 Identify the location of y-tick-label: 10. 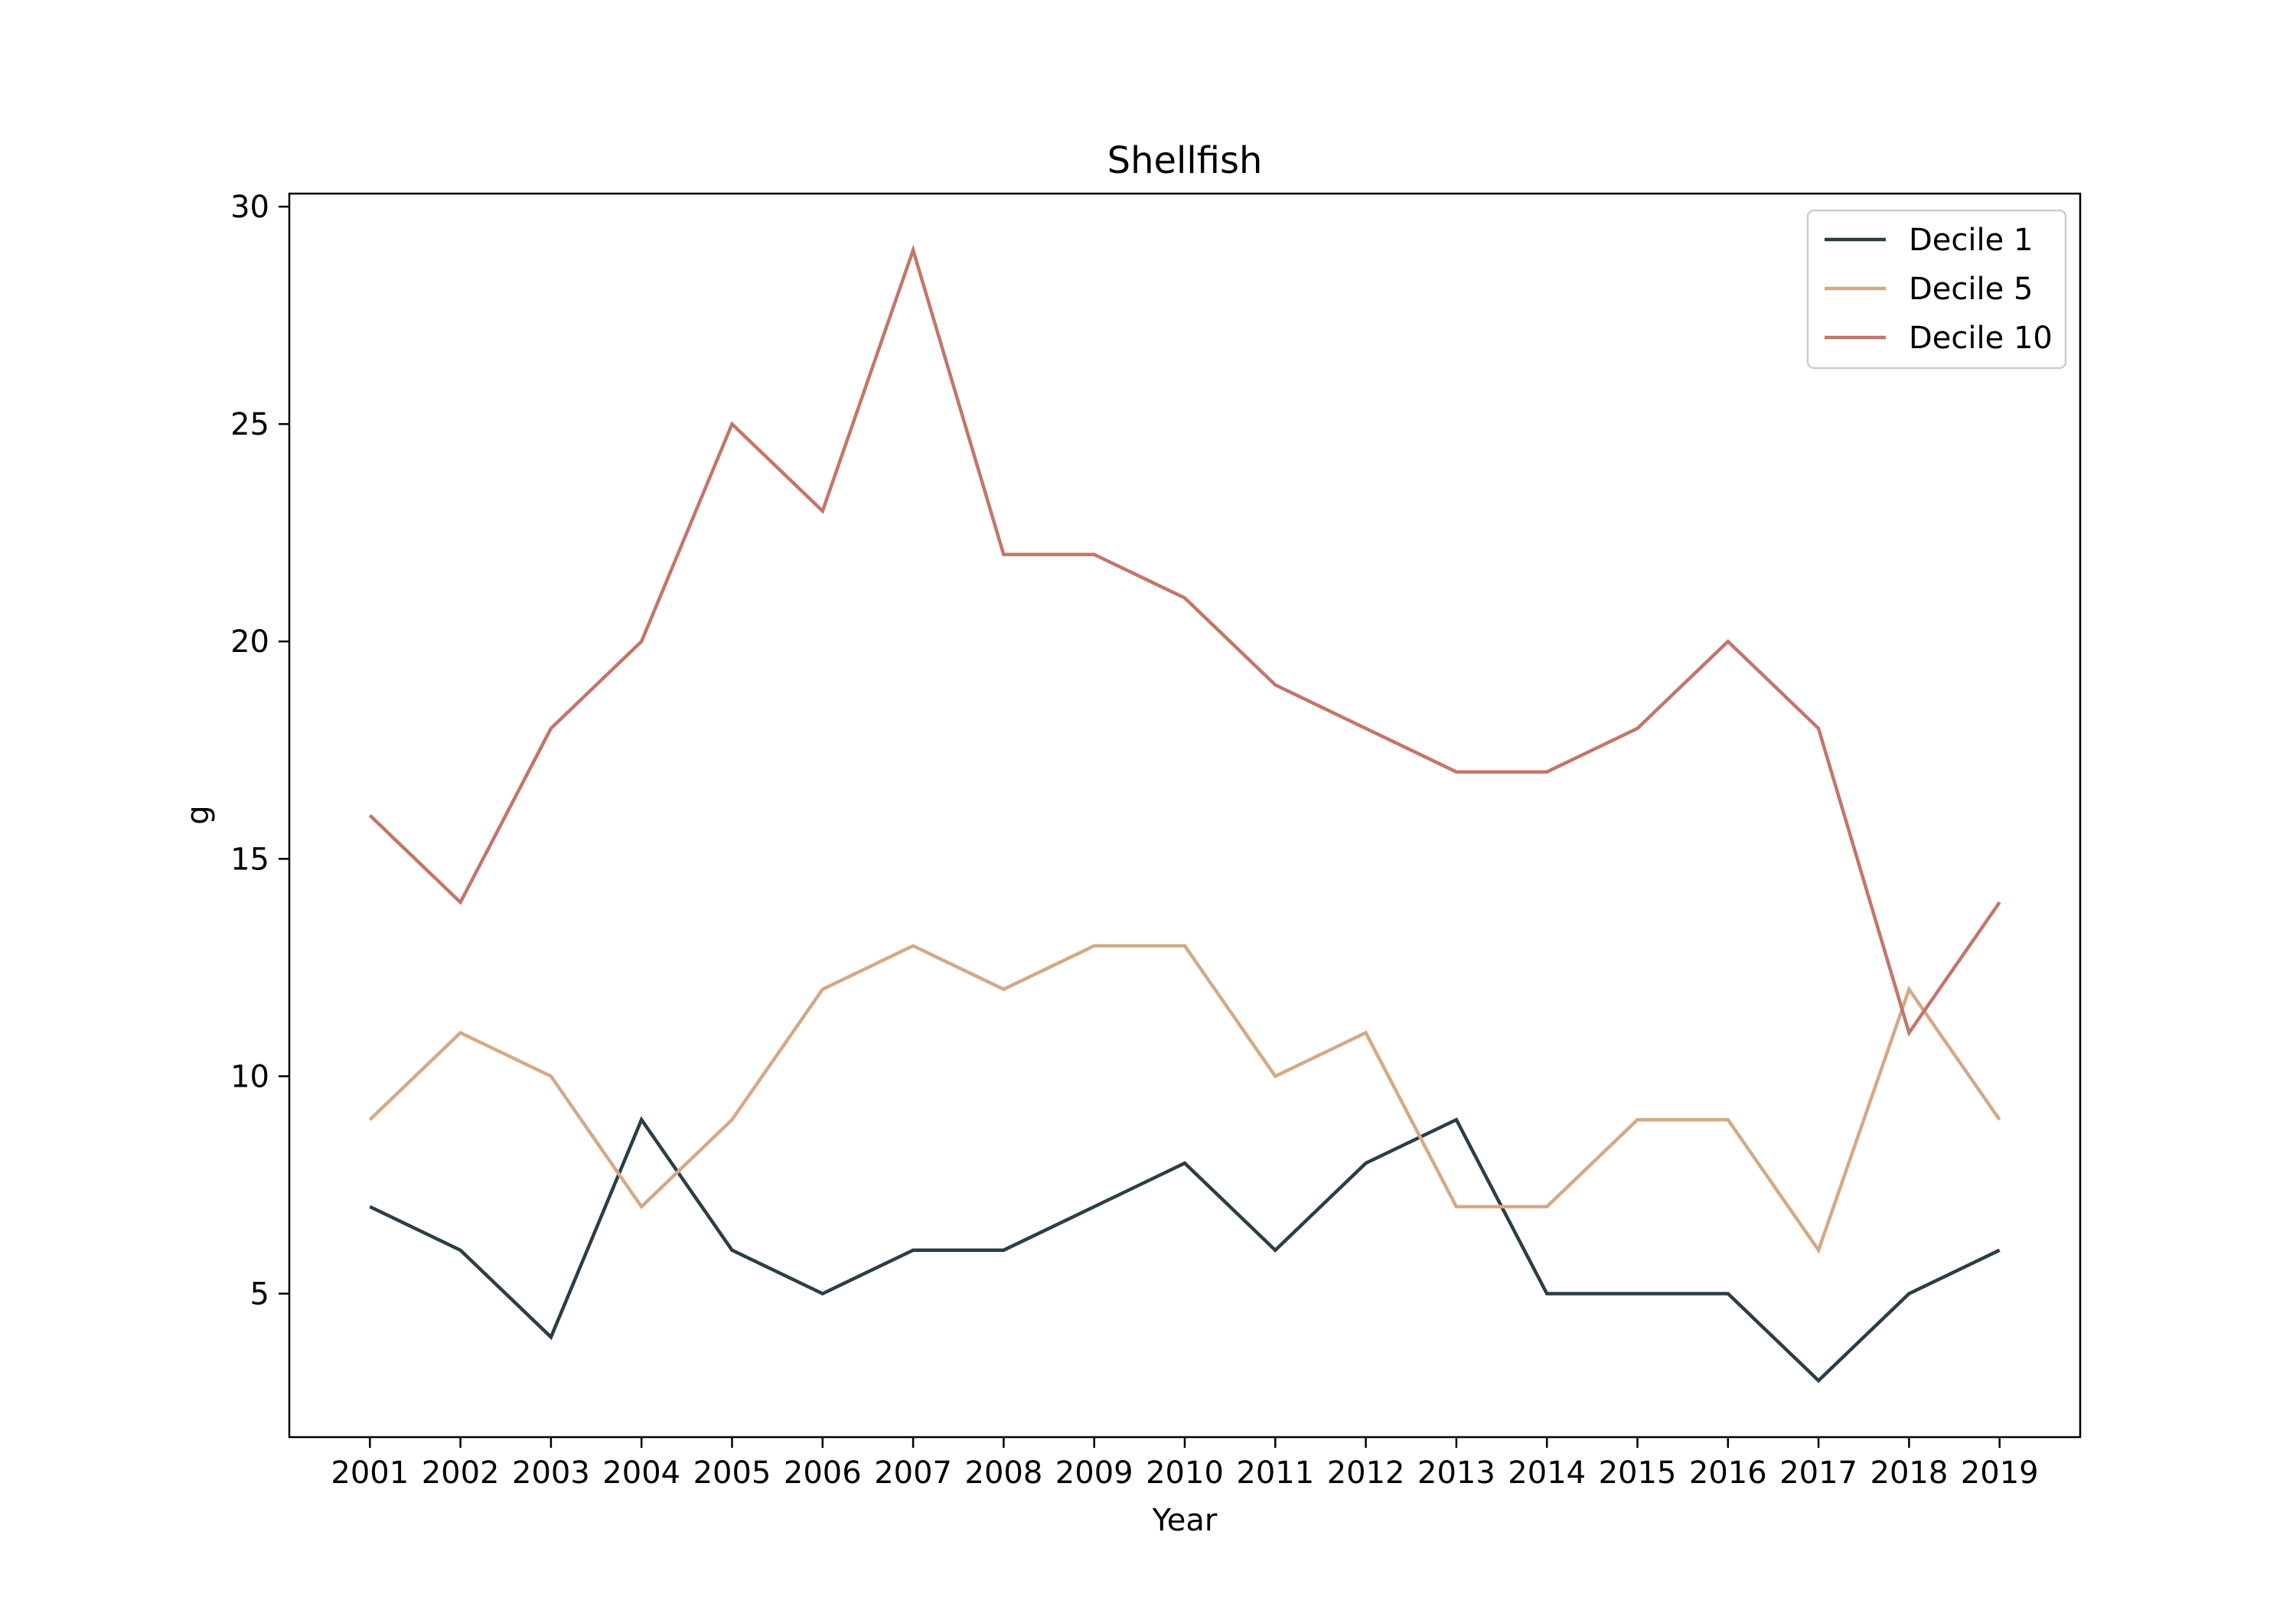
(249, 1076).